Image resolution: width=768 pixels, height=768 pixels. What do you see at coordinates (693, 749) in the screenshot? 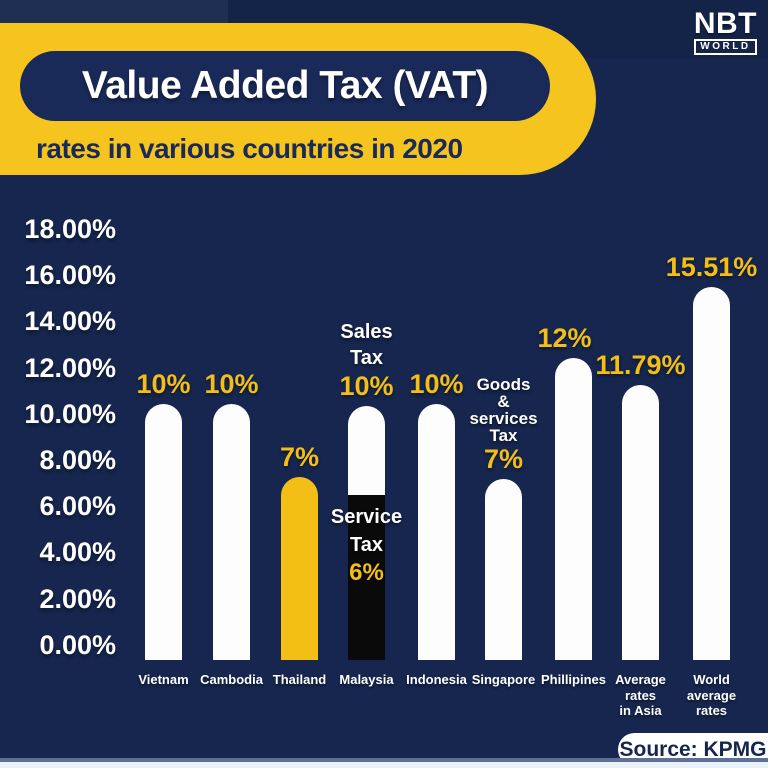
I see `source-label: Source: KPMG` at bounding box center [693, 749].